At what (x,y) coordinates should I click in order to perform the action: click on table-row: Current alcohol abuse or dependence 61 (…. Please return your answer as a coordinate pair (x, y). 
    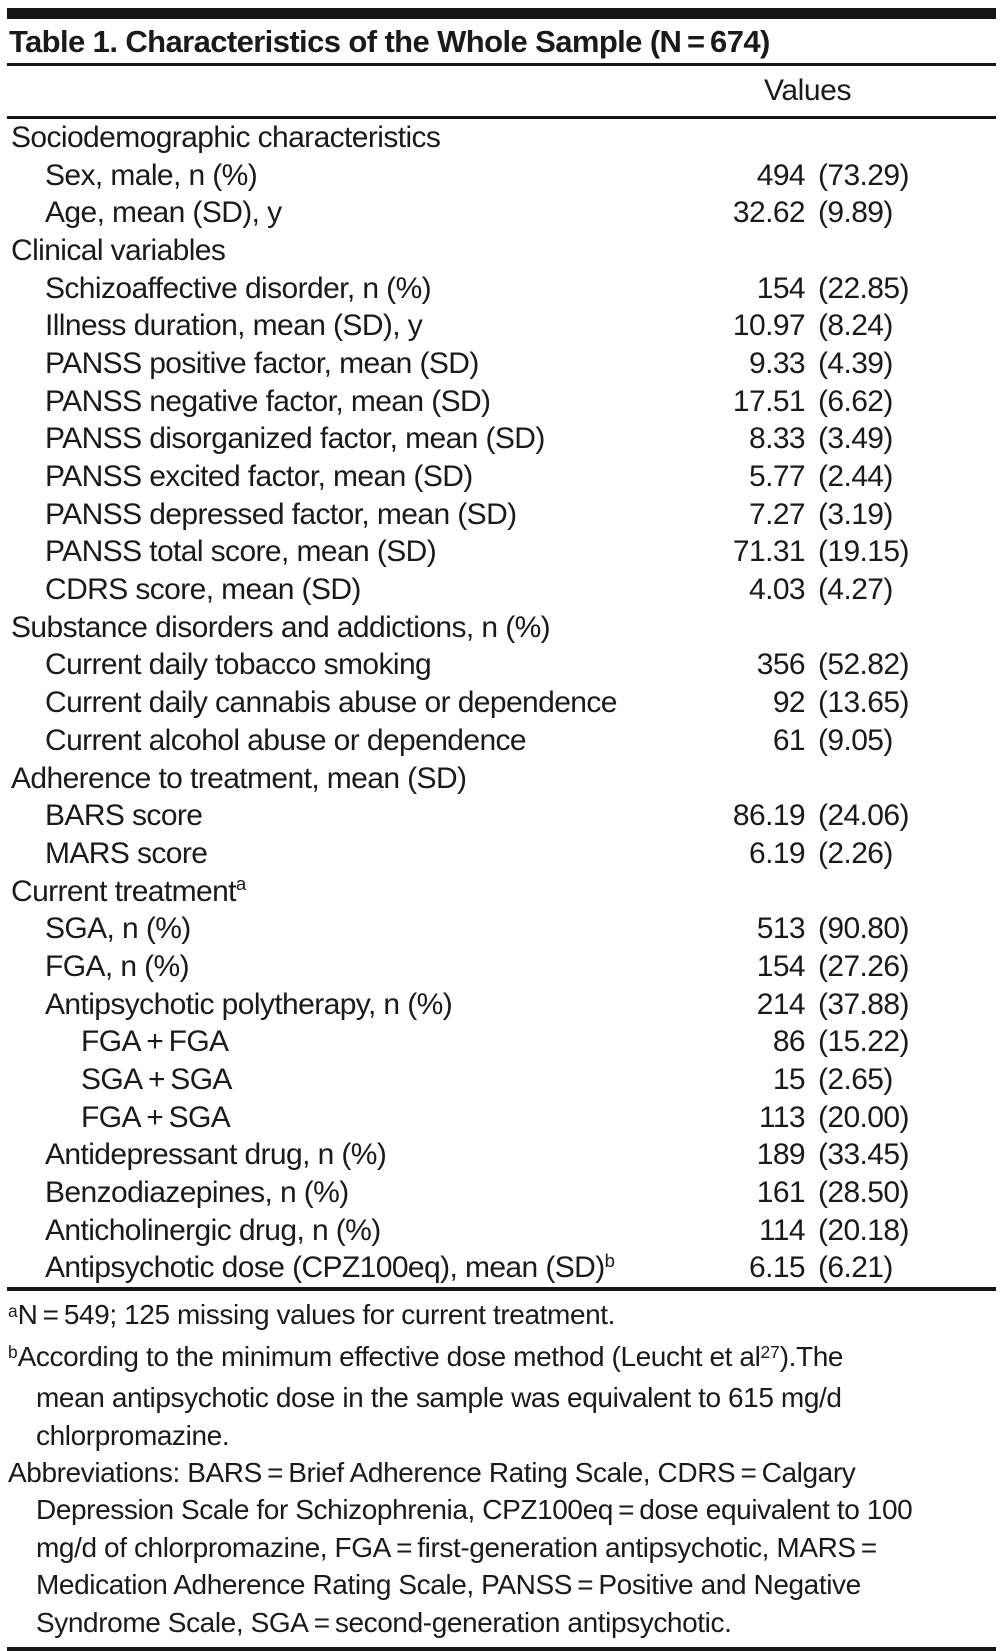
    Looking at the image, I should click on (501, 741).